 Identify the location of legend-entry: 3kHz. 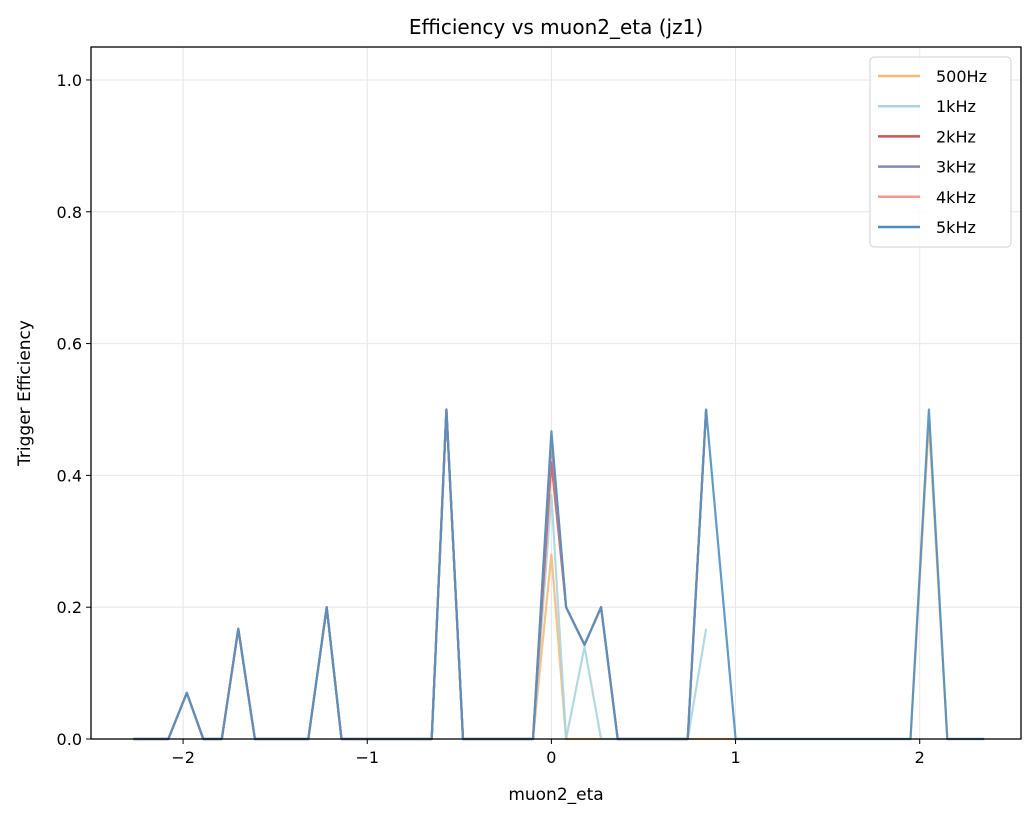
(956, 167).